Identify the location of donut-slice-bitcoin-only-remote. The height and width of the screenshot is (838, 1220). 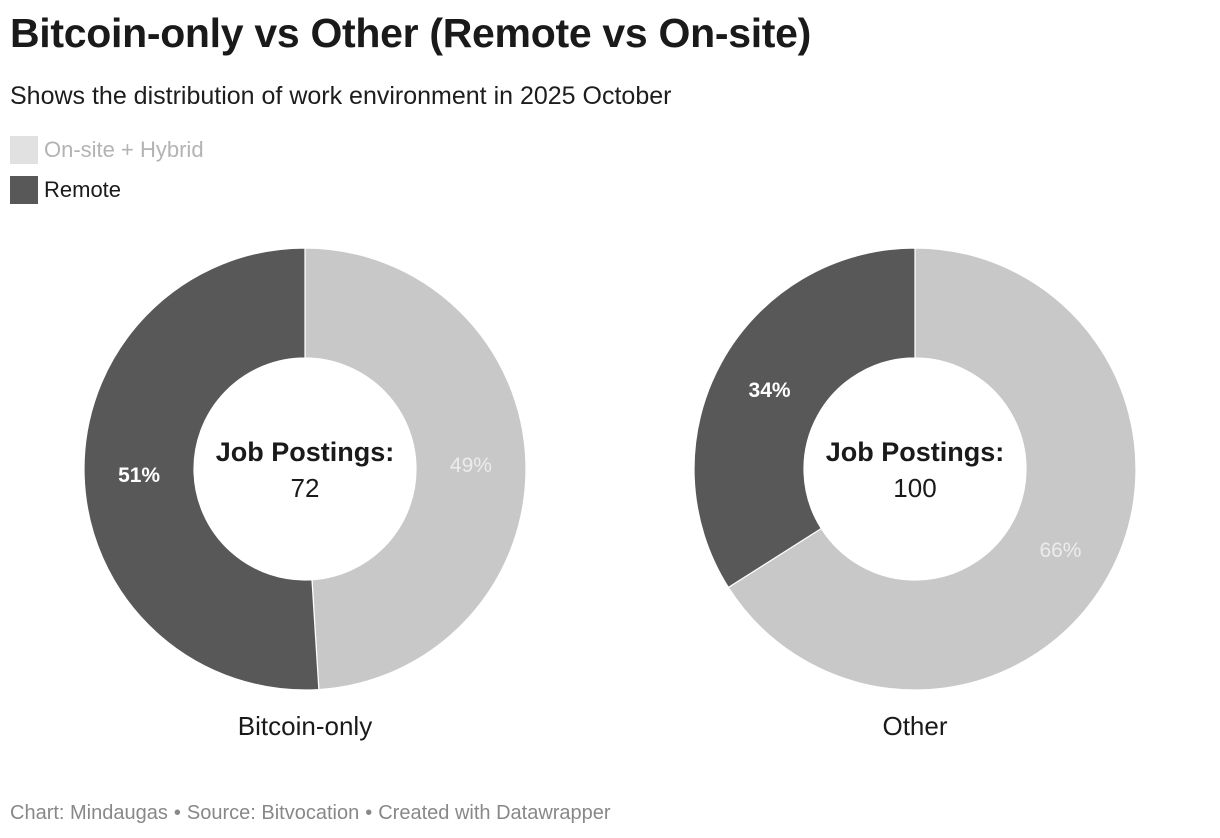
(201, 469).